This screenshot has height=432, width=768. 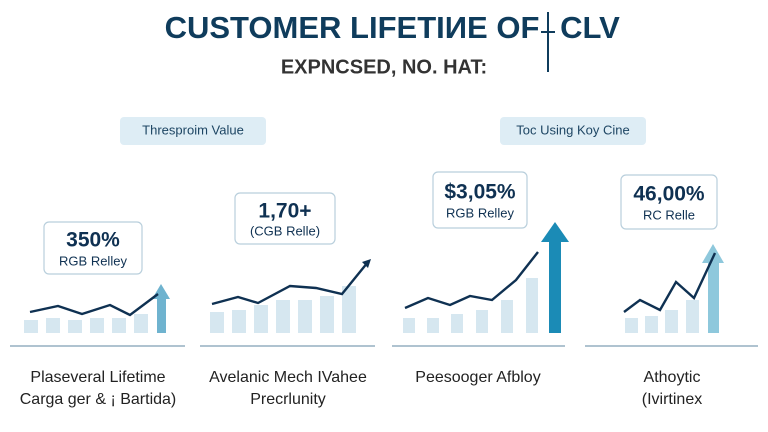 What do you see at coordinates (288, 377) in the screenshot?
I see `caption: Avelanic Mech IVahee` at bounding box center [288, 377].